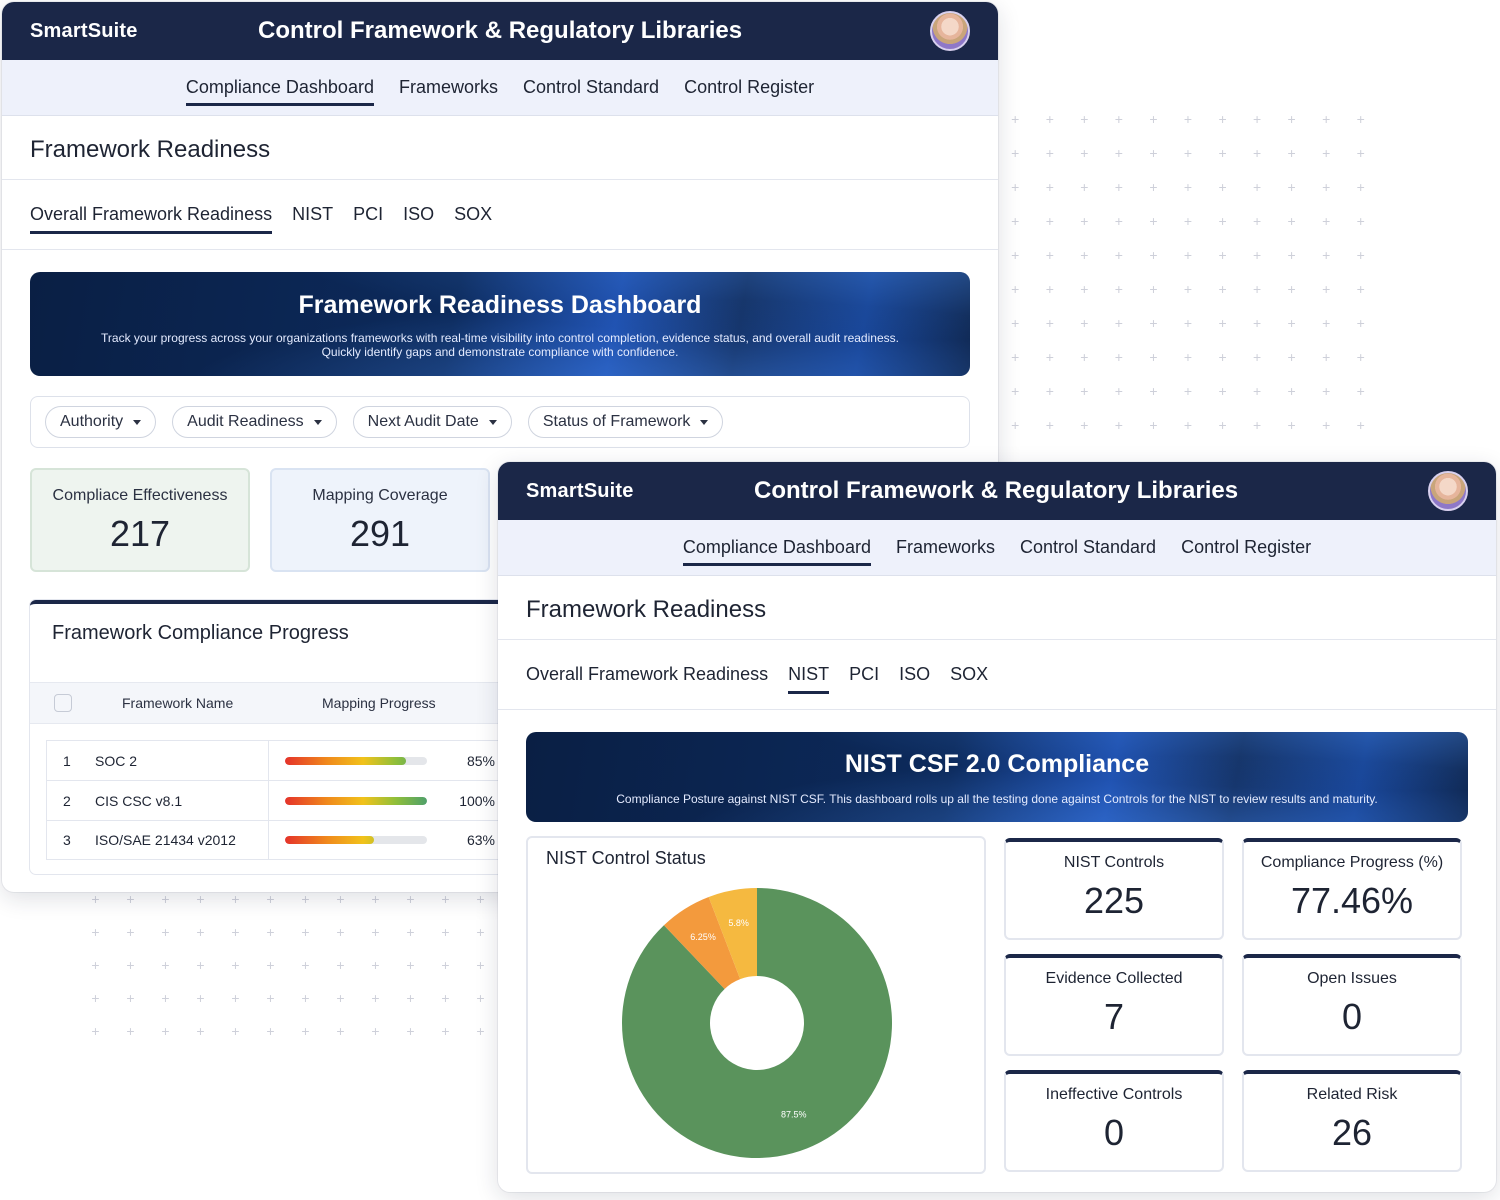  What do you see at coordinates (480, 760) in the screenshot?
I see `progress-percent: 85%` at bounding box center [480, 760].